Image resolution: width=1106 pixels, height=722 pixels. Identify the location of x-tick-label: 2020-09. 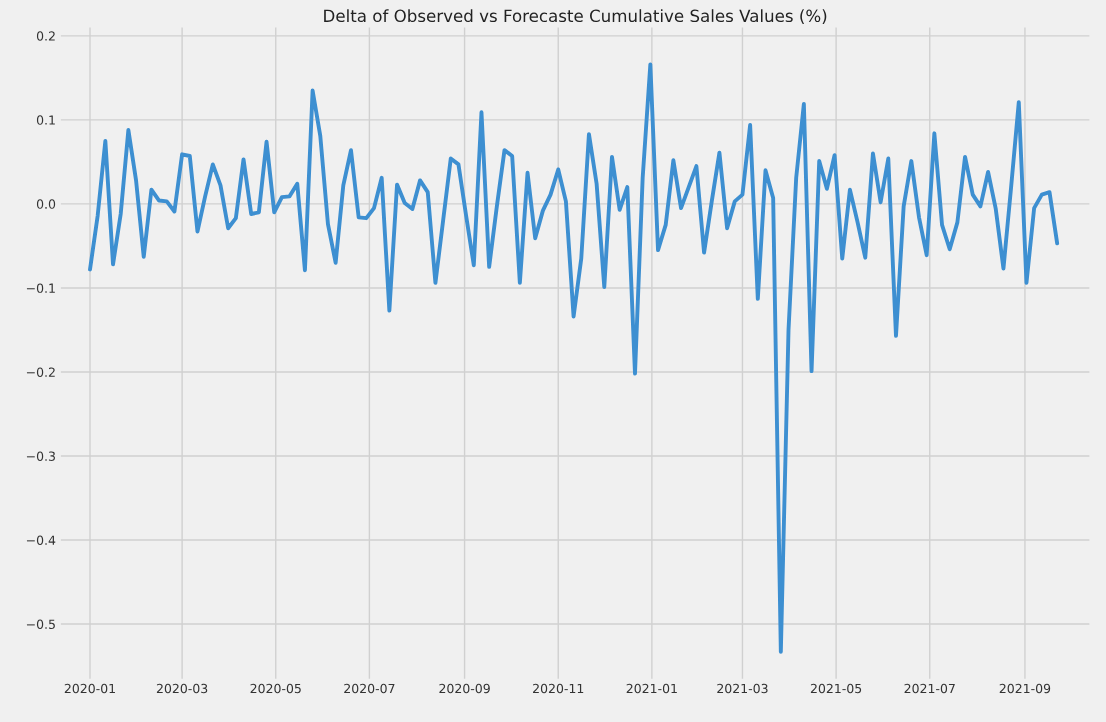
(464, 688).